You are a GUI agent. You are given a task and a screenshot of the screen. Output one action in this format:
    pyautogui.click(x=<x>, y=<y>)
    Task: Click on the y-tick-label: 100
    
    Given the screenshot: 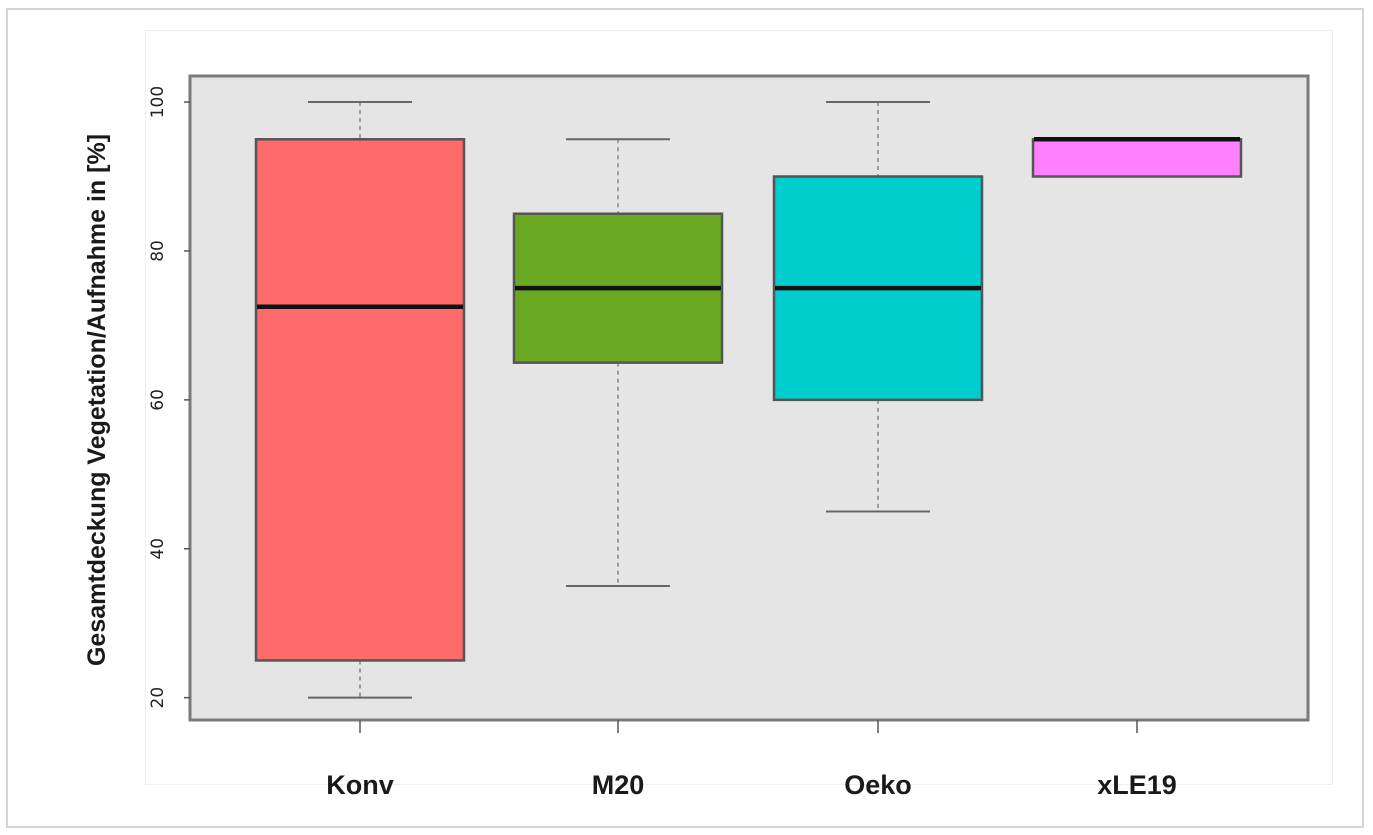 What is the action you would take?
    pyautogui.click(x=158, y=102)
    